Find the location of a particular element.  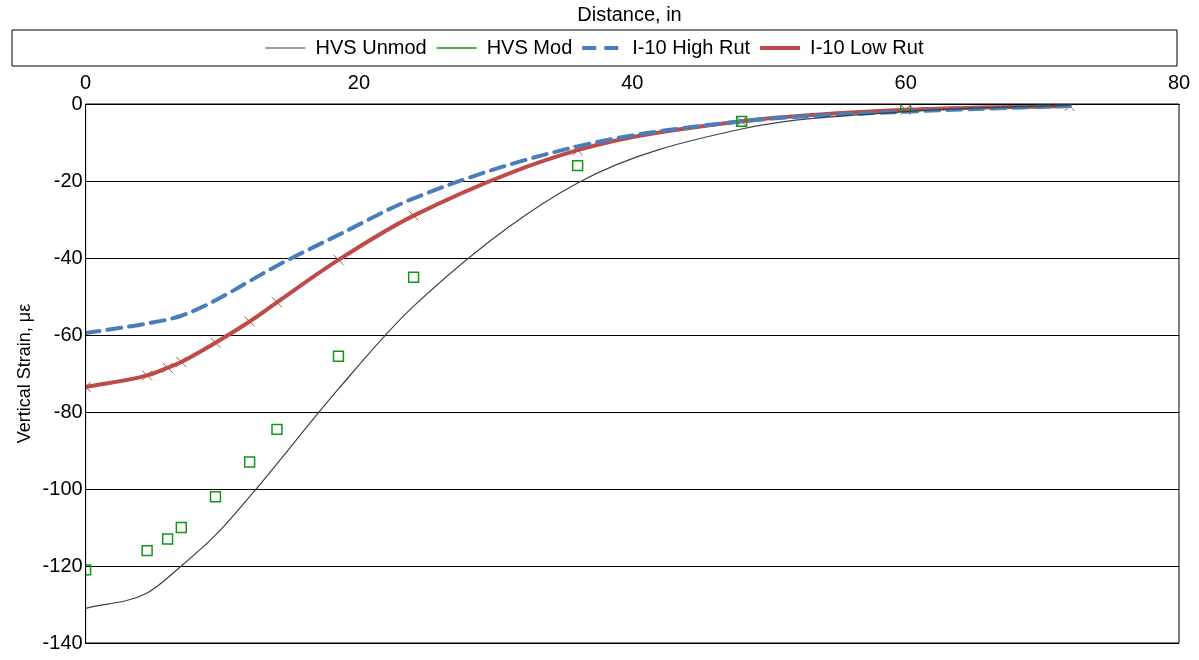

y-tick-label: -20 is located at coordinates (68, 179).